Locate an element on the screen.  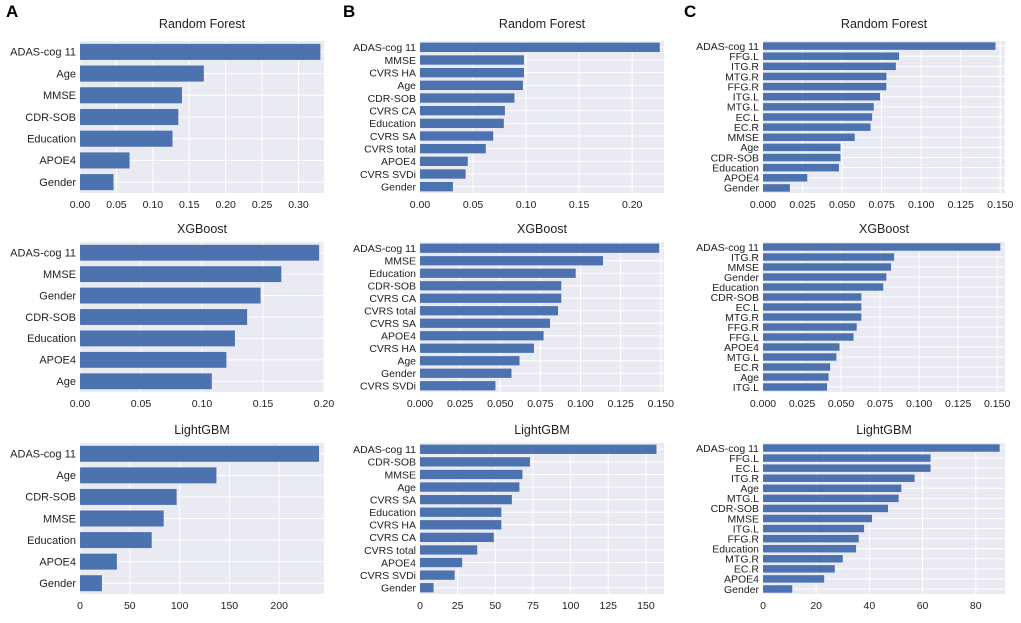
chart-b-xgboost-bar-cvrs-ca is located at coordinates (491, 298).